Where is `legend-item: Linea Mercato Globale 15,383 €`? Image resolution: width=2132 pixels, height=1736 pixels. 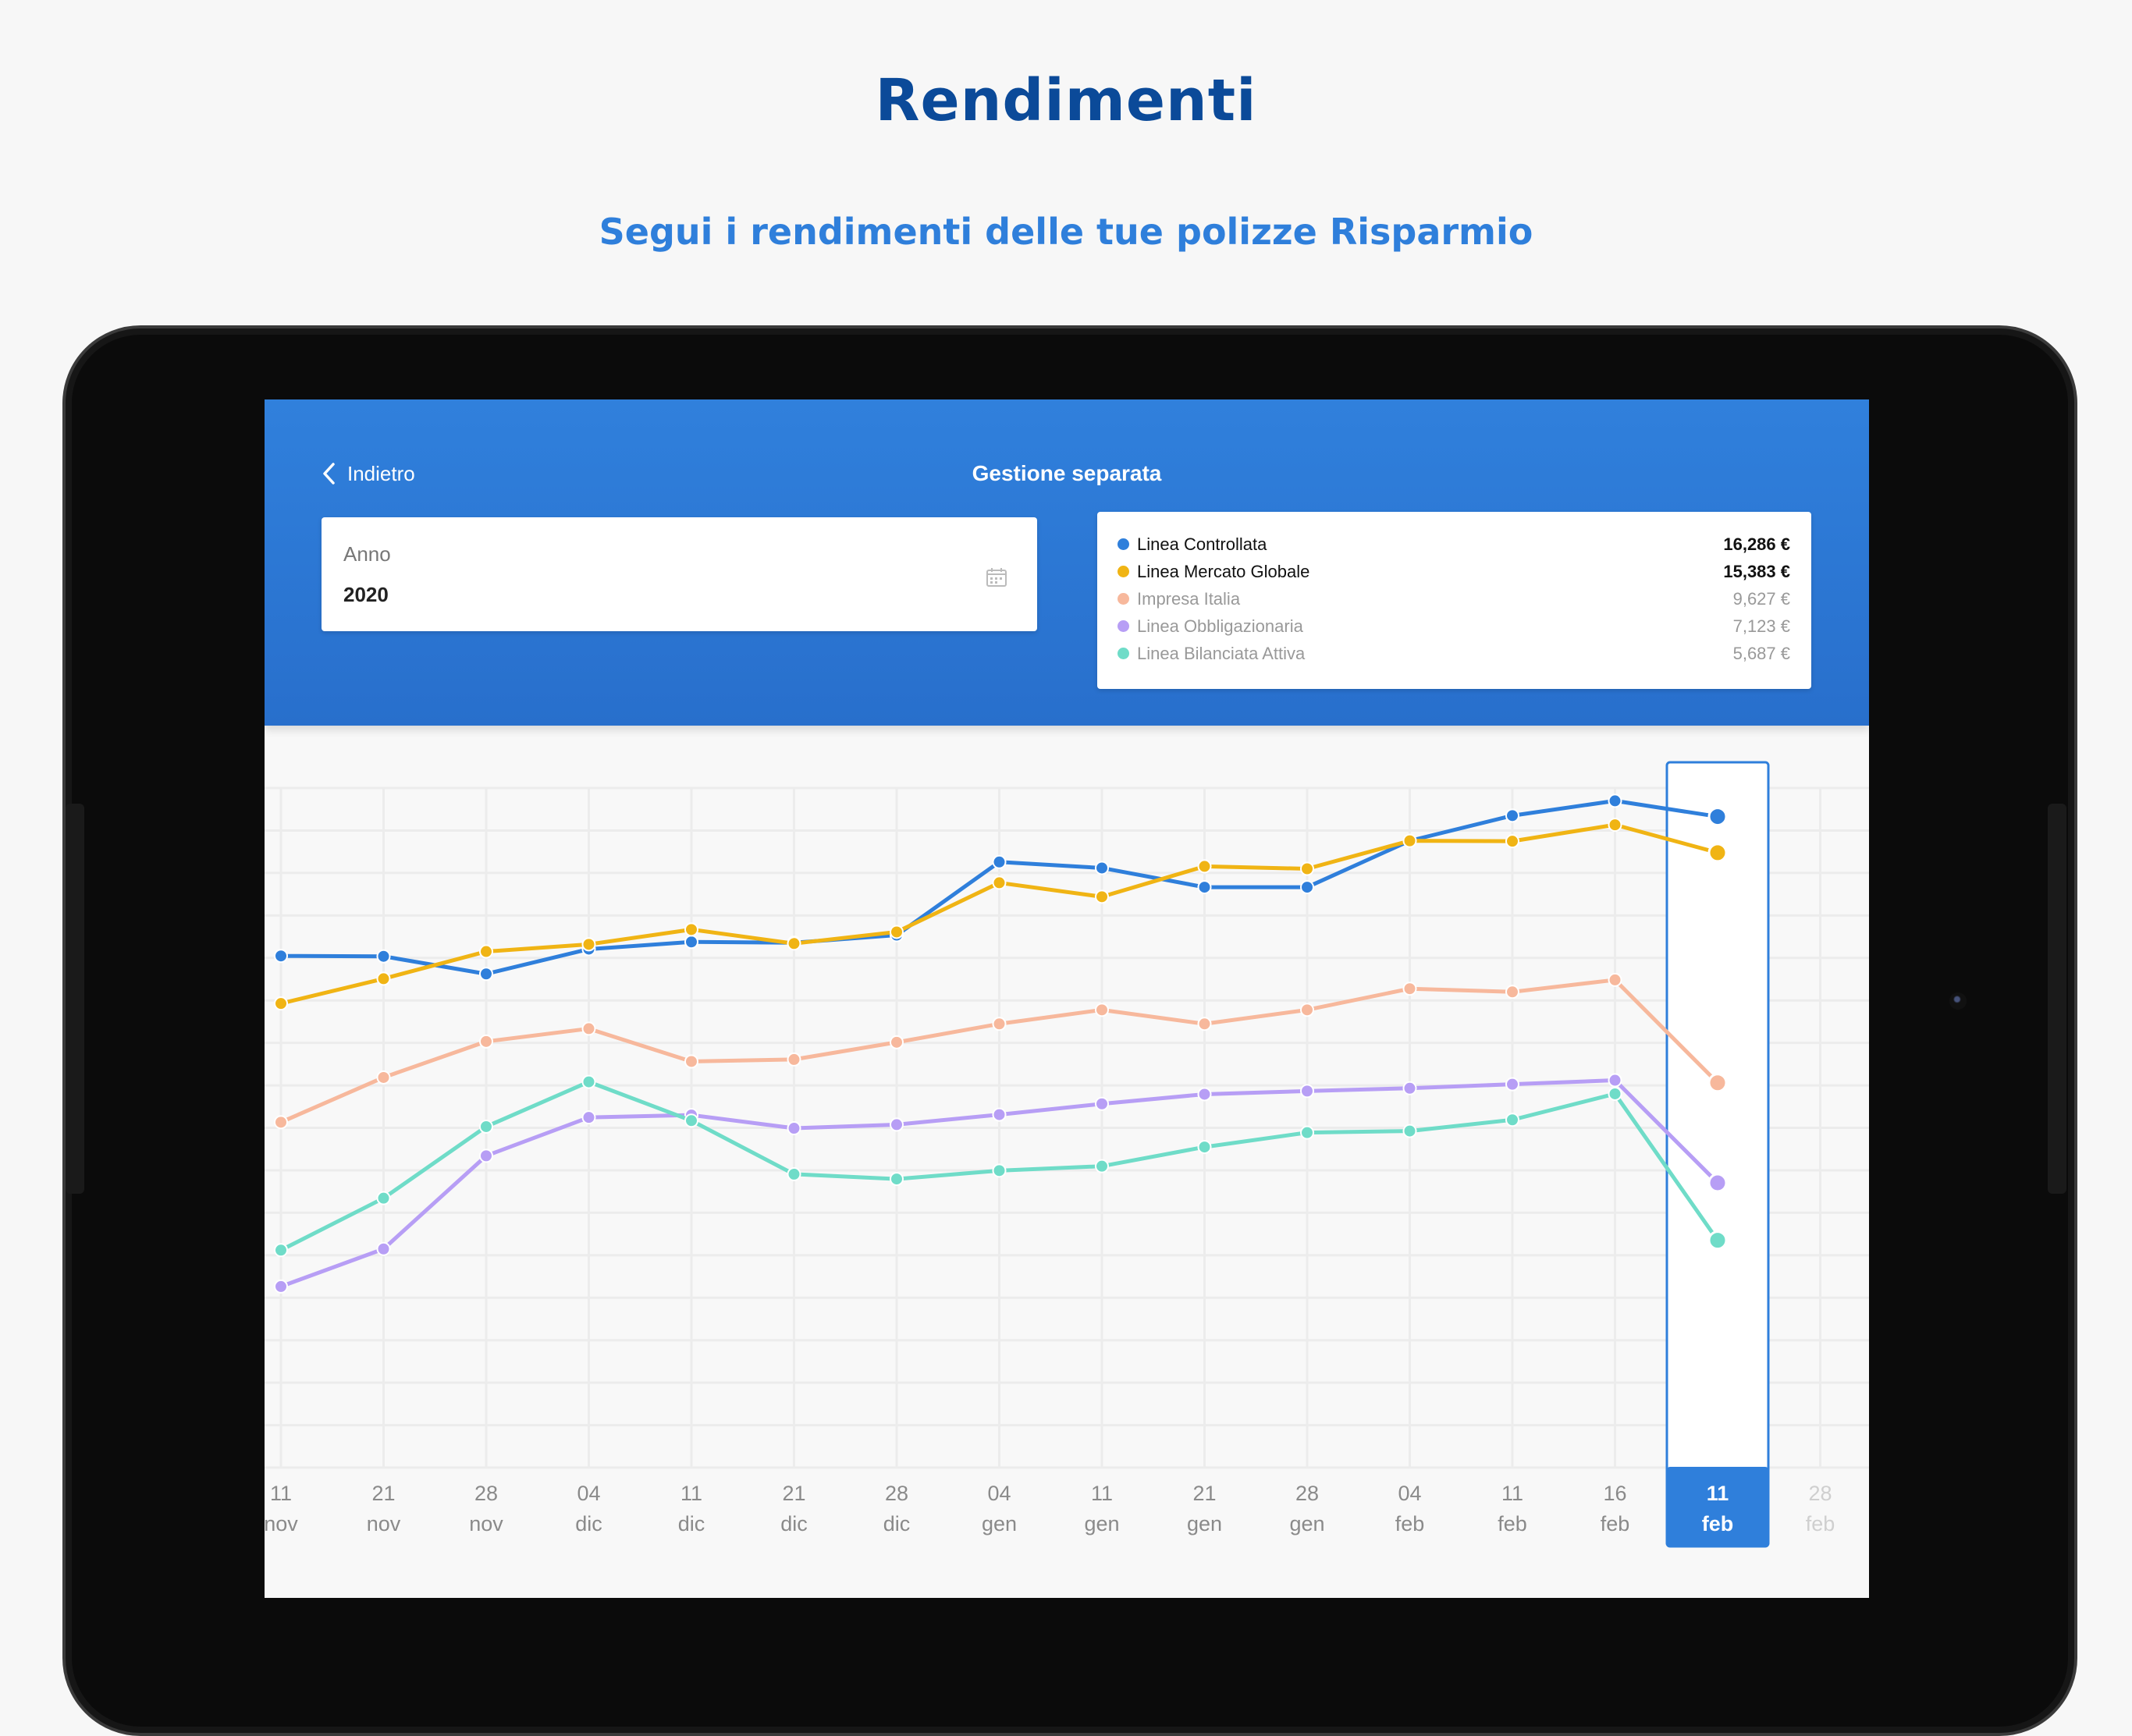
legend-item: Linea Mercato Globale 15,383 € is located at coordinates (1454, 571).